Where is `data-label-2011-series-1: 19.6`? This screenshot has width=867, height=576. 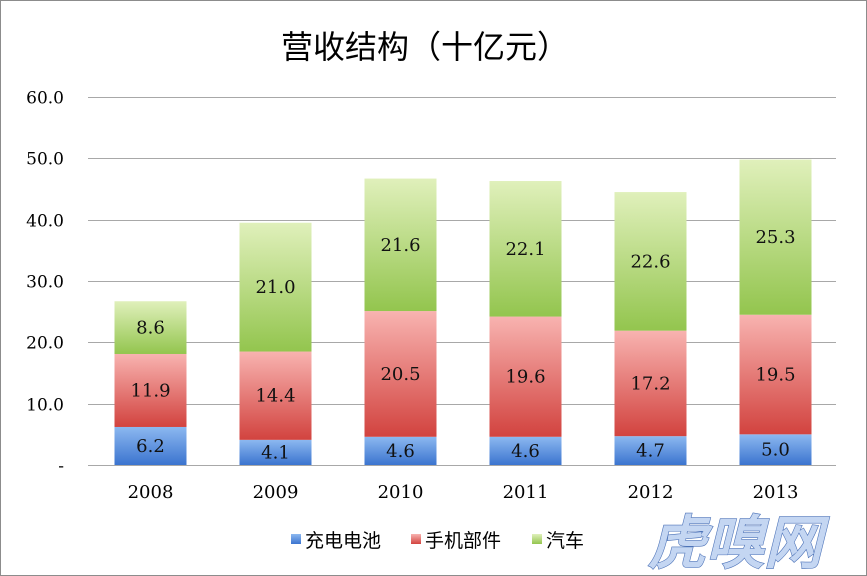
data-label-2011-series-1: 19.6 is located at coordinates (525, 377).